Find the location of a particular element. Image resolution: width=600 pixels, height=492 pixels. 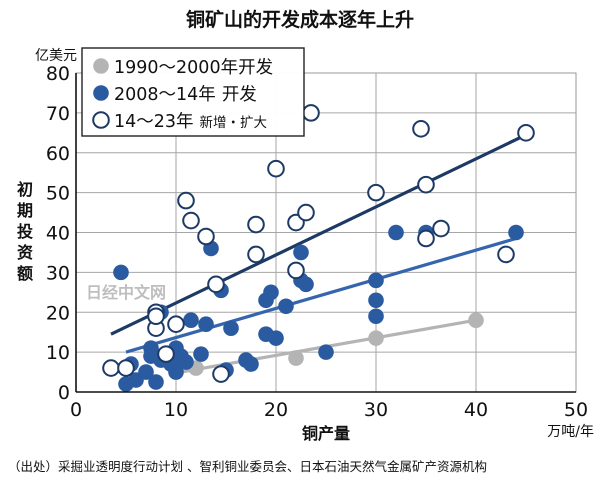

x-tick-label: 50 is located at coordinates (576, 410).